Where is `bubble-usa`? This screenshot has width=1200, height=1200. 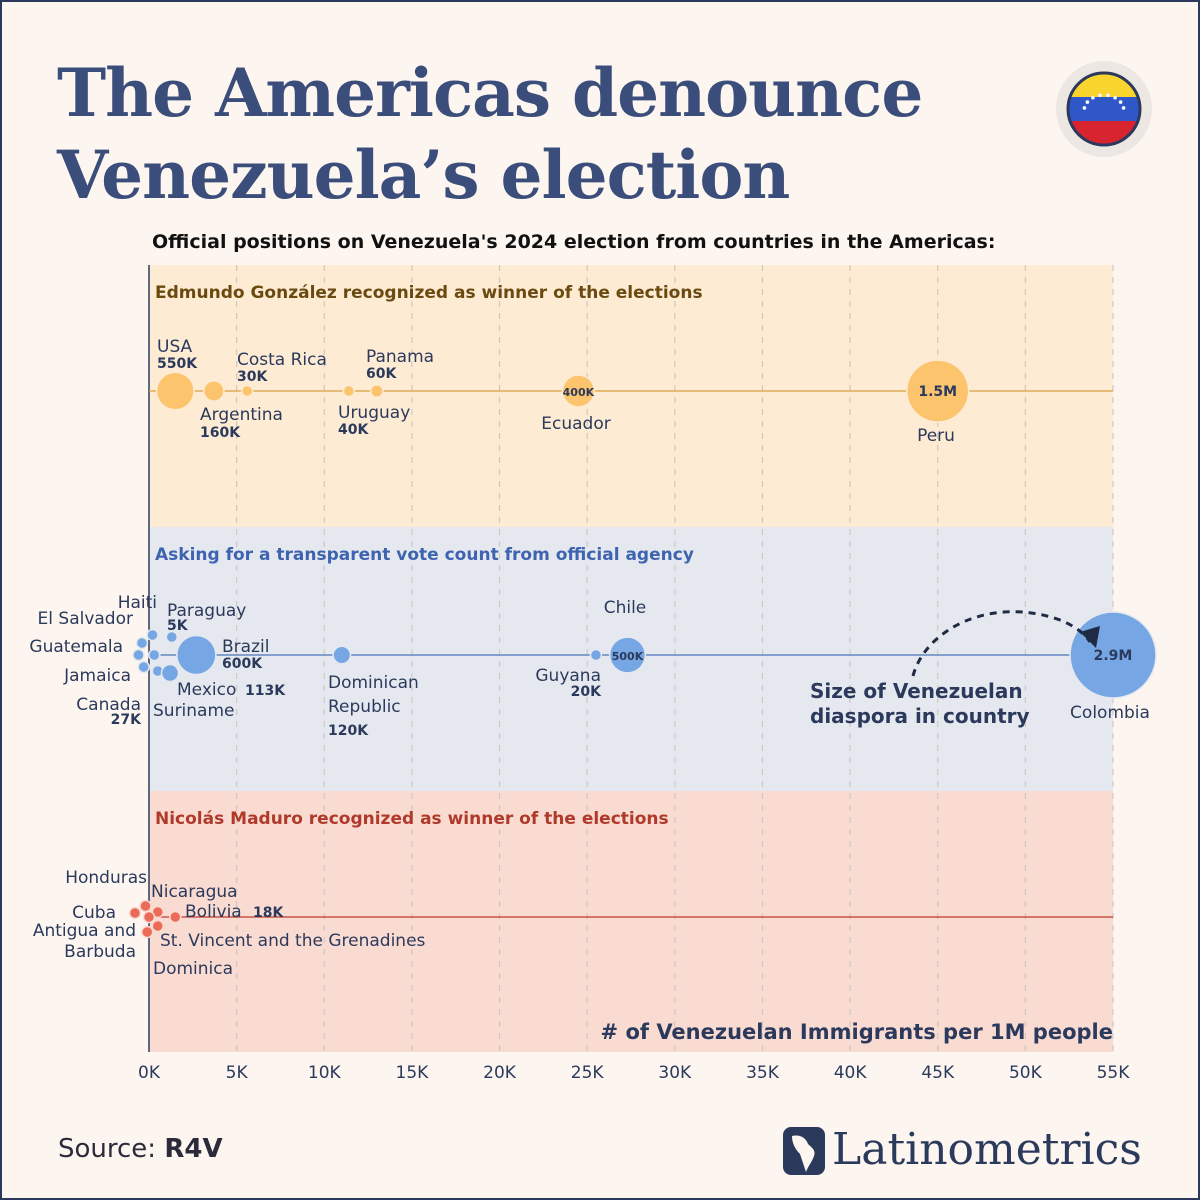 bubble-usa is located at coordinates (175, 391).